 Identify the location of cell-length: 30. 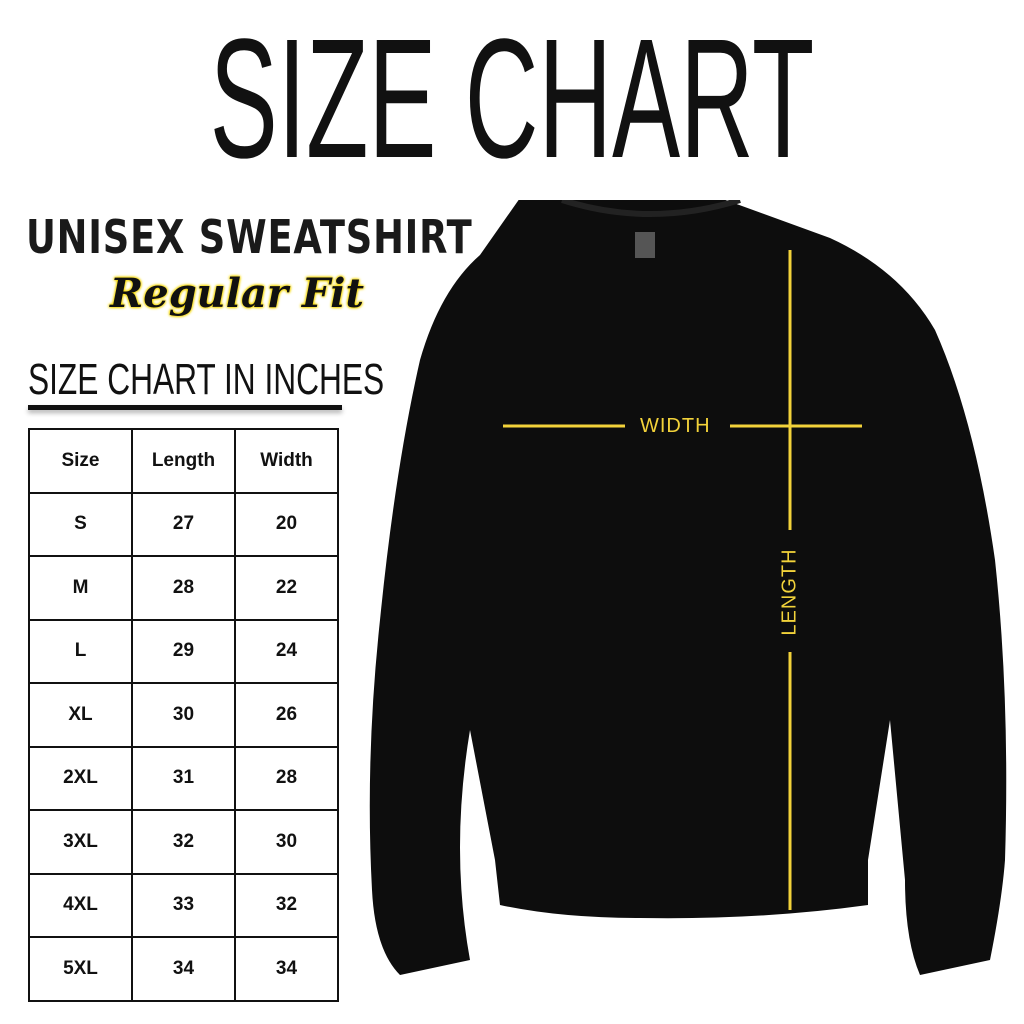
(183, 715).